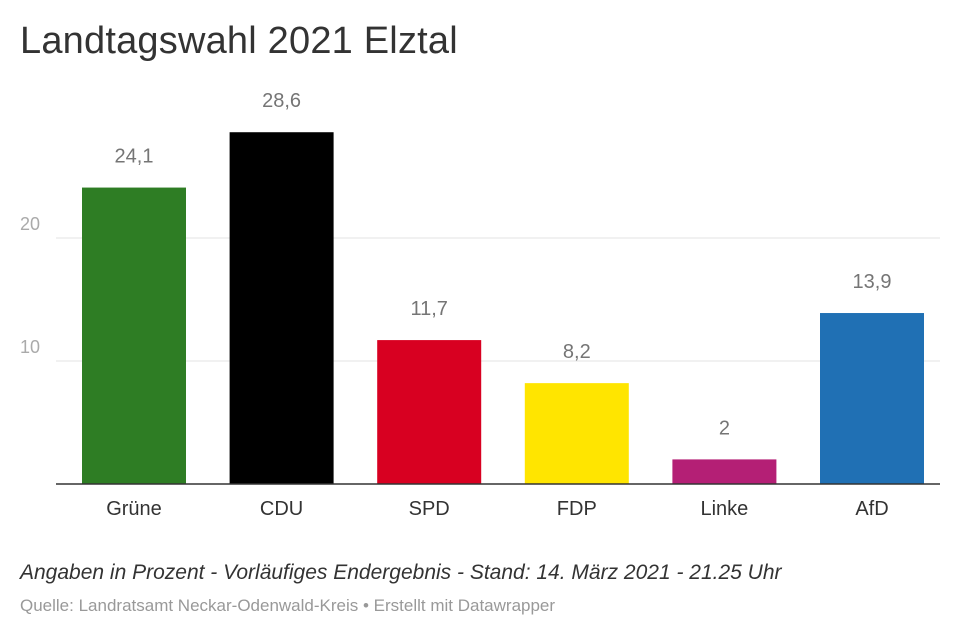 The image size is (960, 640). I want to click on category-label: AfD, so click(871, 509).